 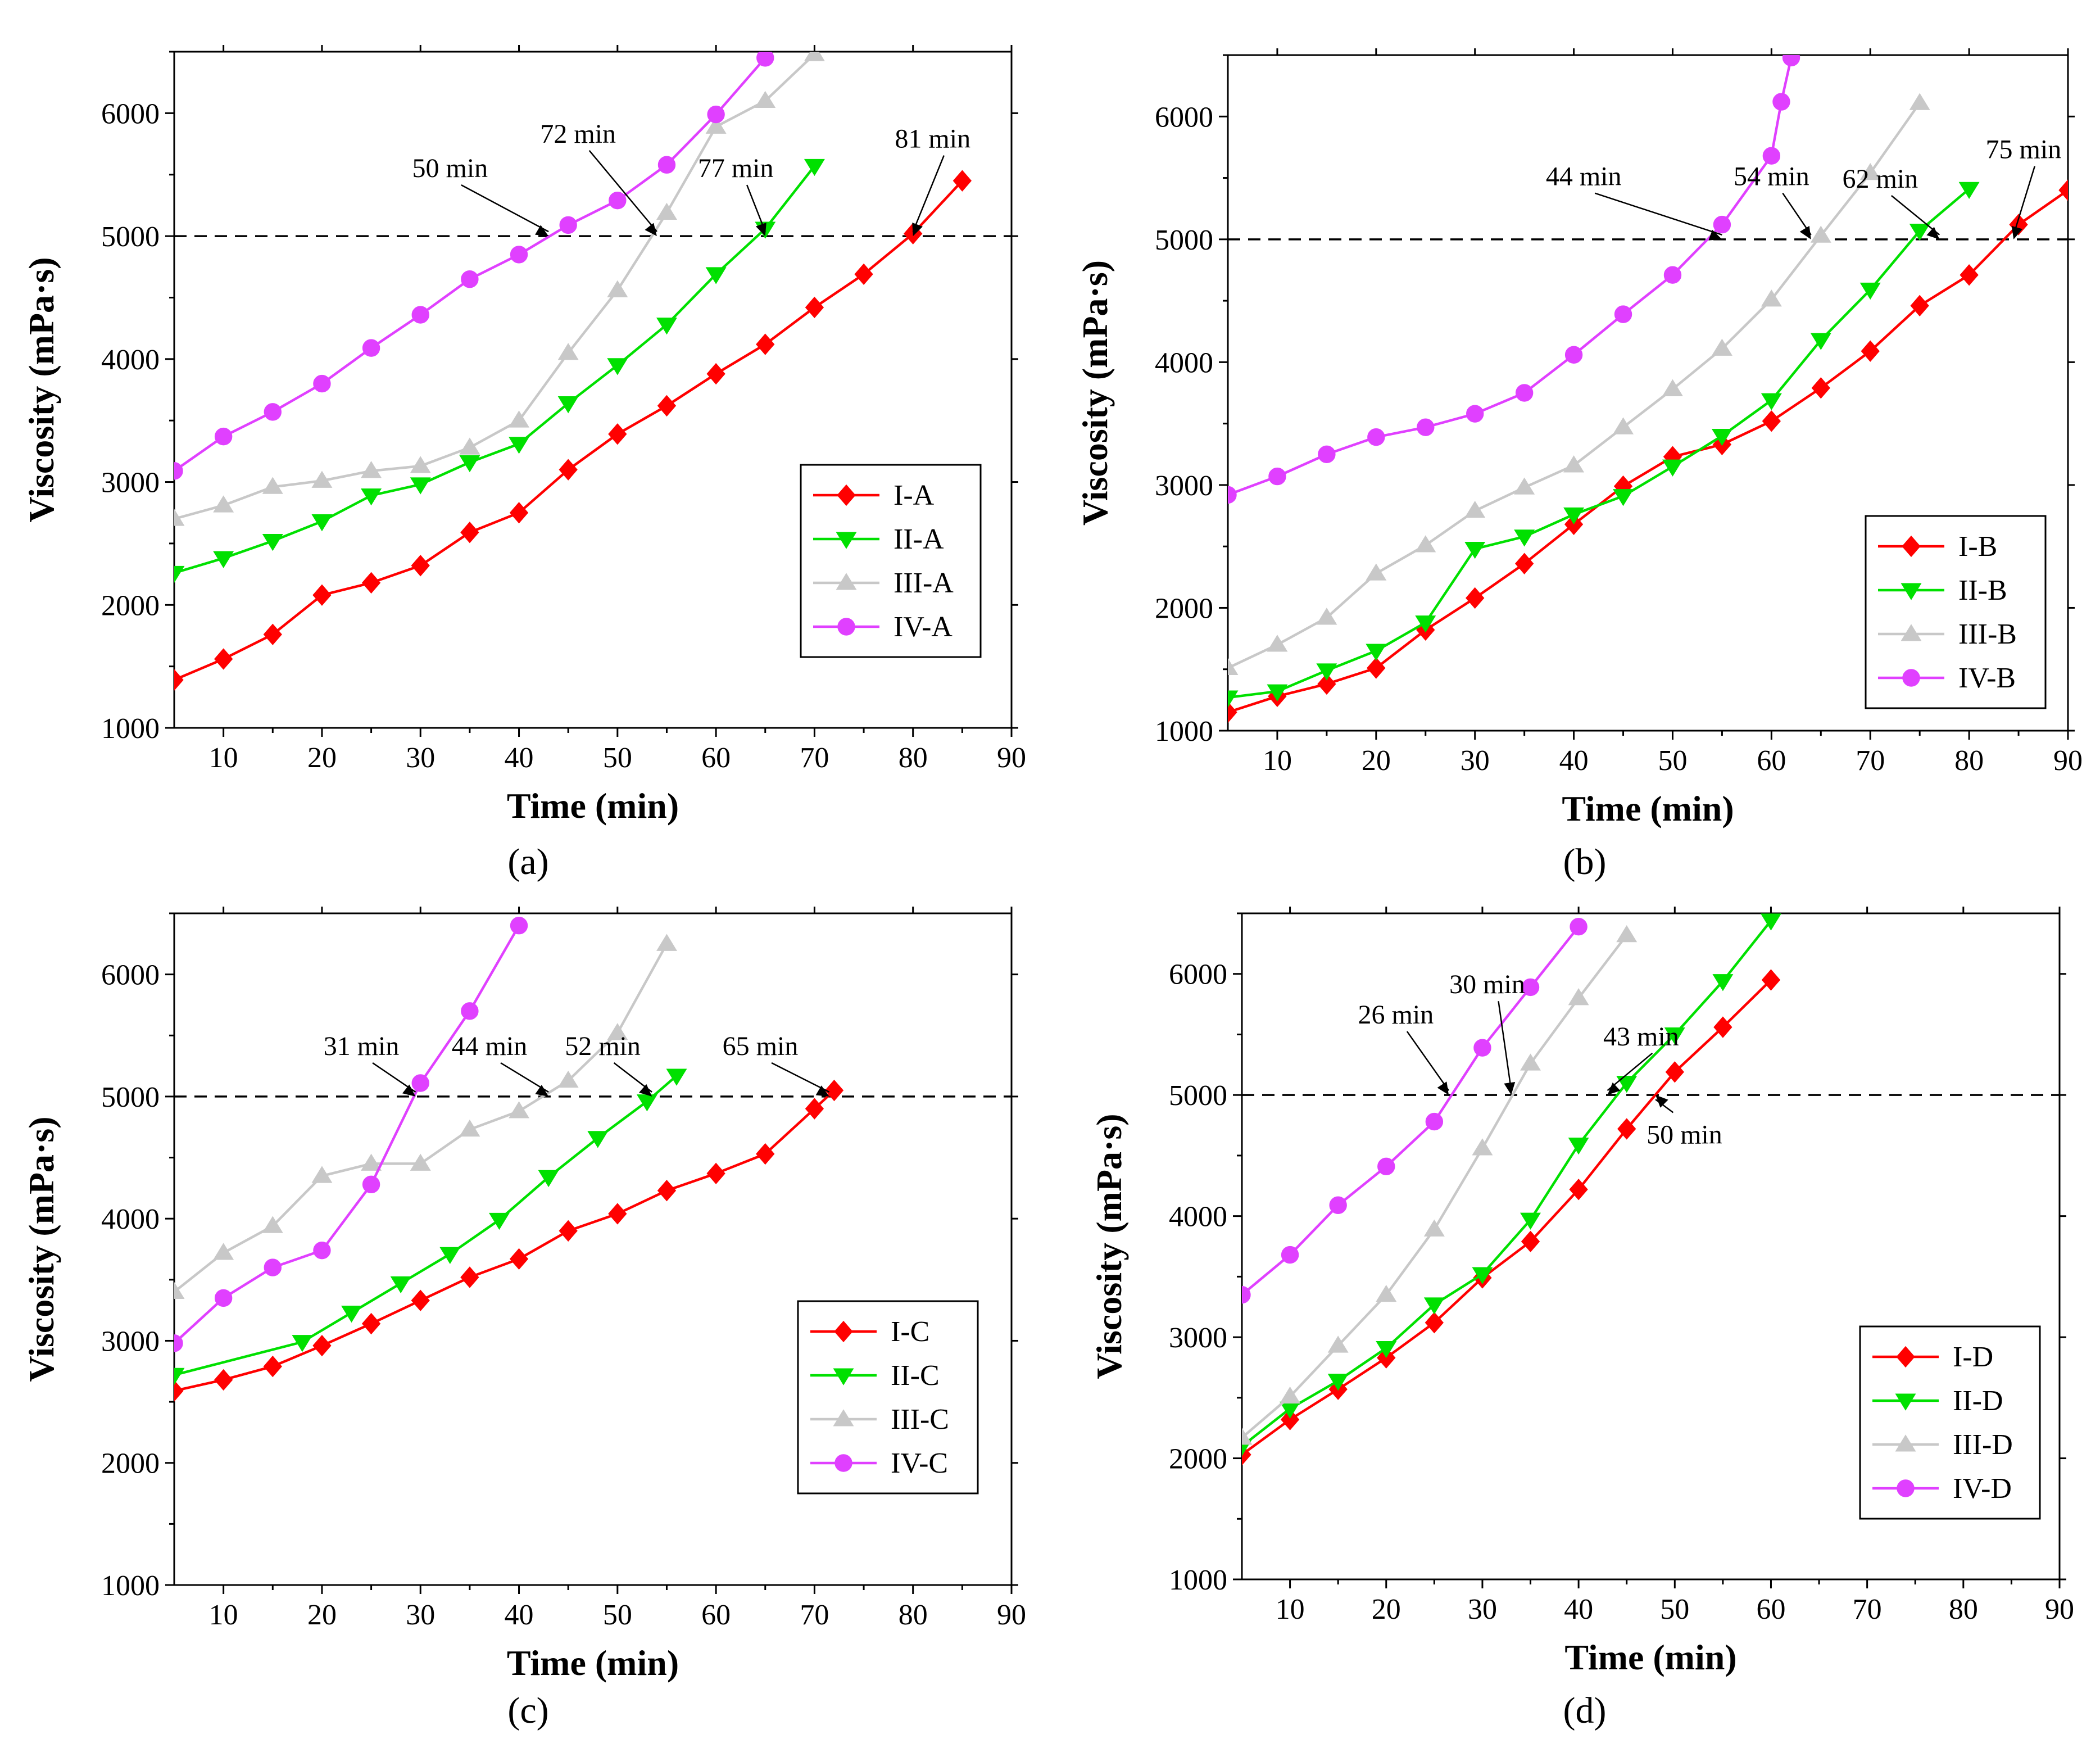 What do you see at coordinates (1950, 1422) in the screenshot?
I see `legend: I-D II-D III-D IV-D` at bounding box center [1950, 1422].